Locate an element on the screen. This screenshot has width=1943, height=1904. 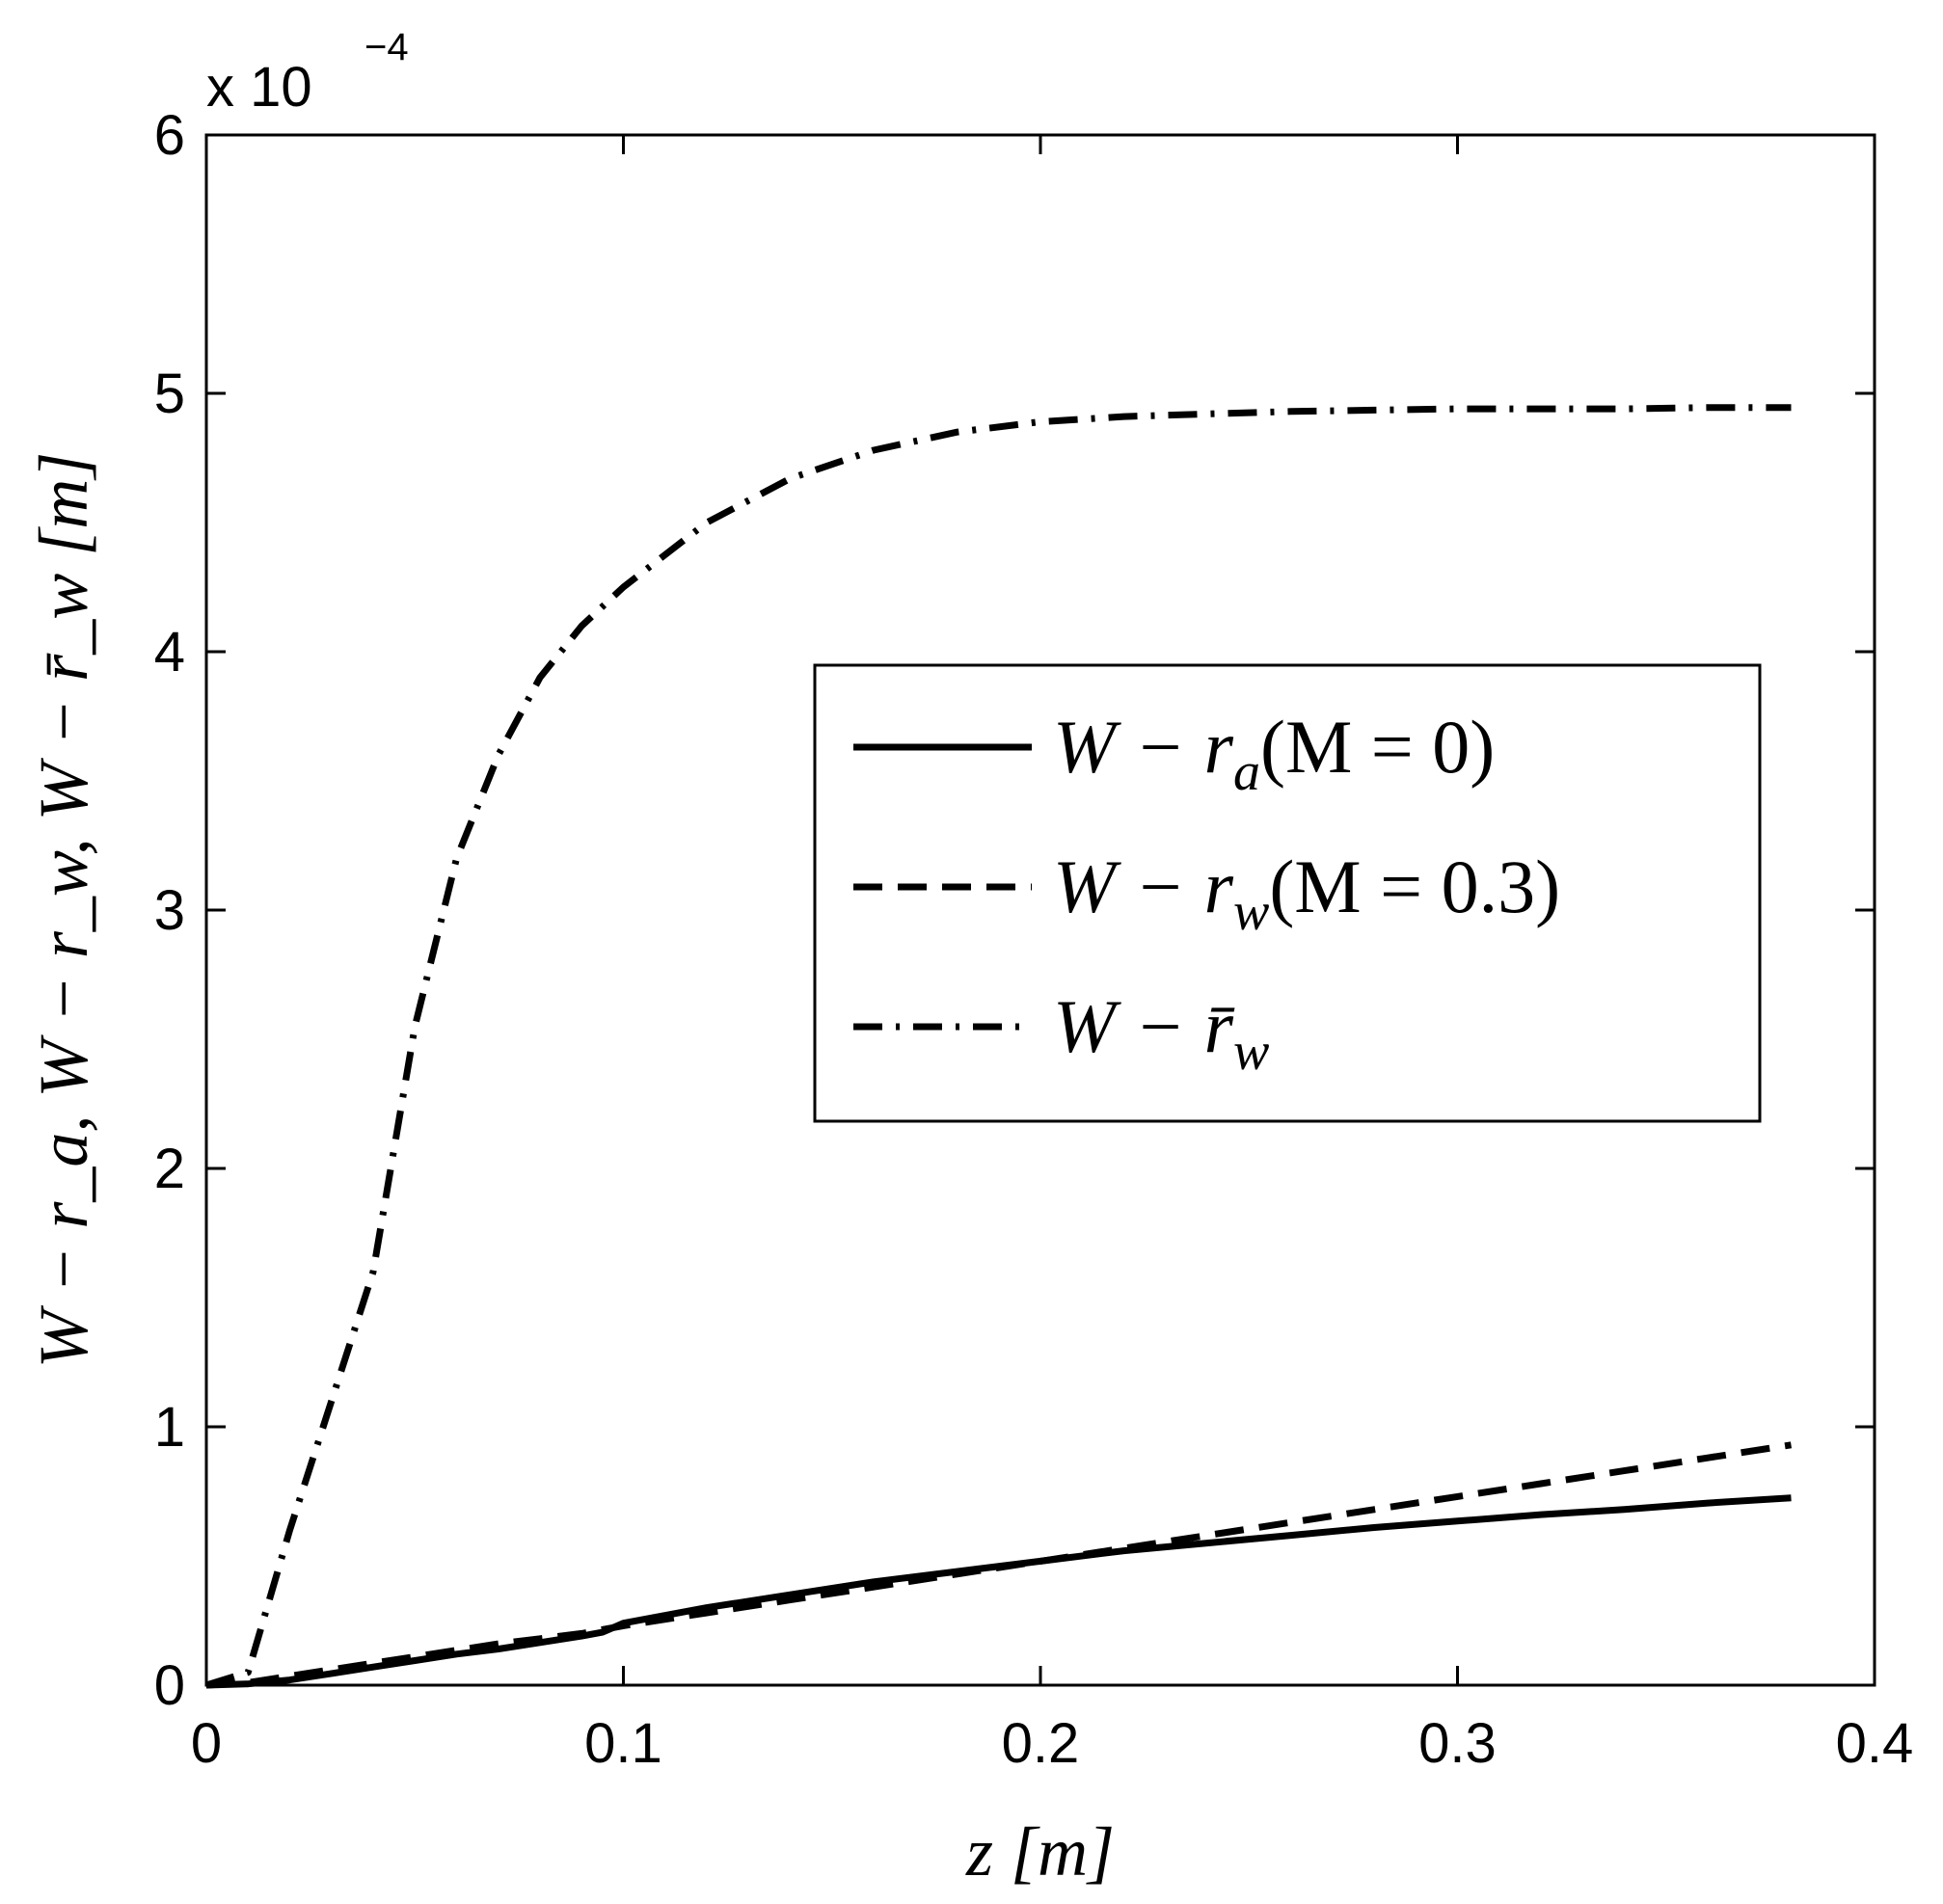
x-axis-label-text: z [m] is located at coordinates (1040, 1852).